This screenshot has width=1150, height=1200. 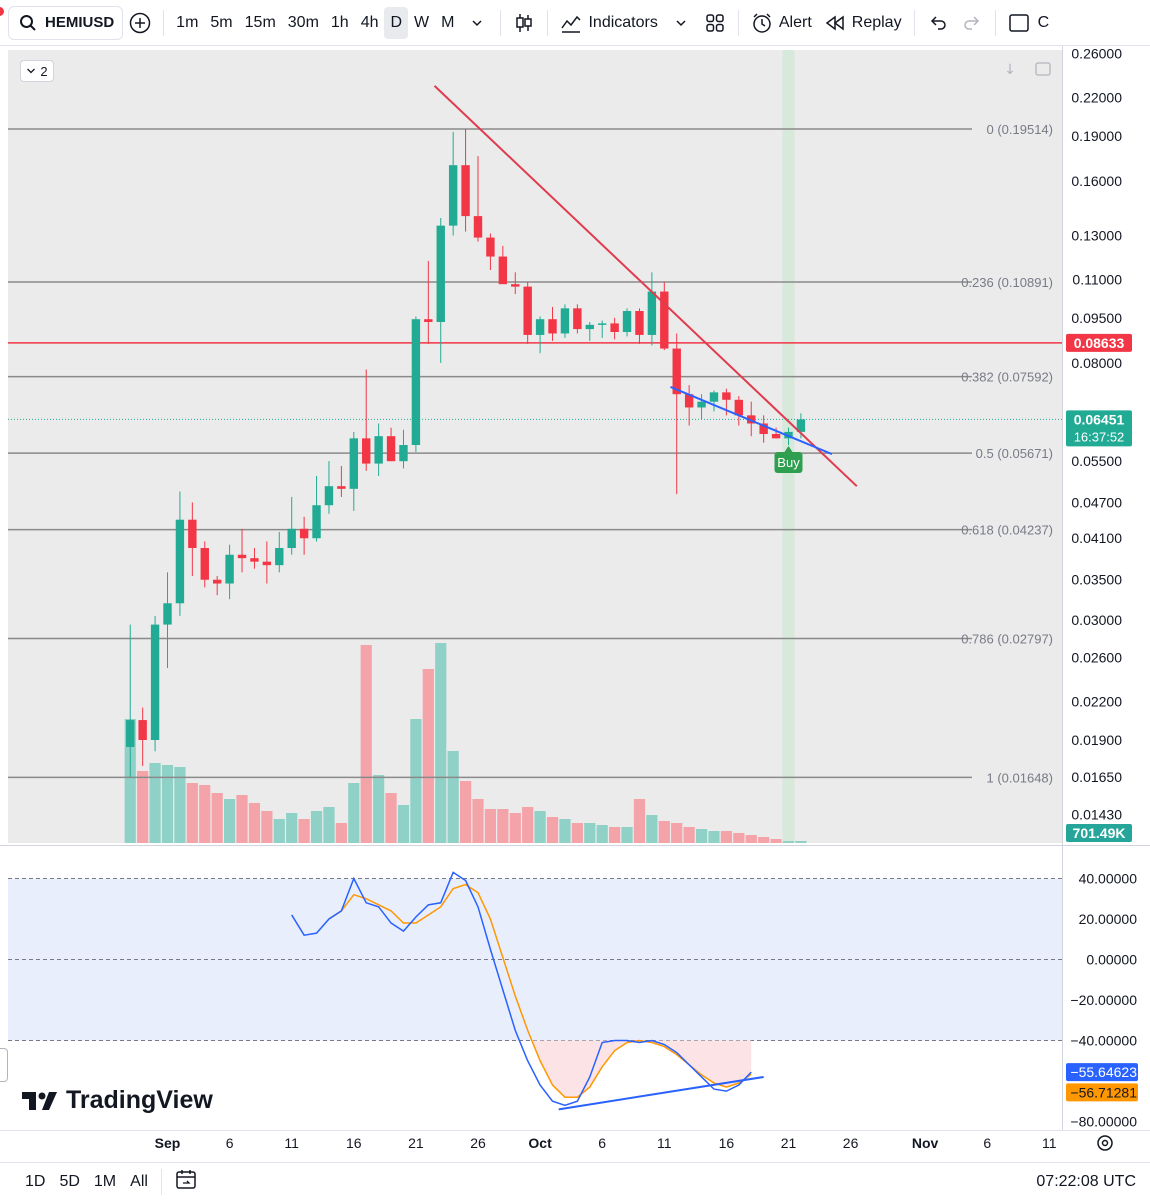 What do you see at coordinates (339, 22) in the screenshot?
I see `interval-1h: 1h` at bounding box center [339, 22].